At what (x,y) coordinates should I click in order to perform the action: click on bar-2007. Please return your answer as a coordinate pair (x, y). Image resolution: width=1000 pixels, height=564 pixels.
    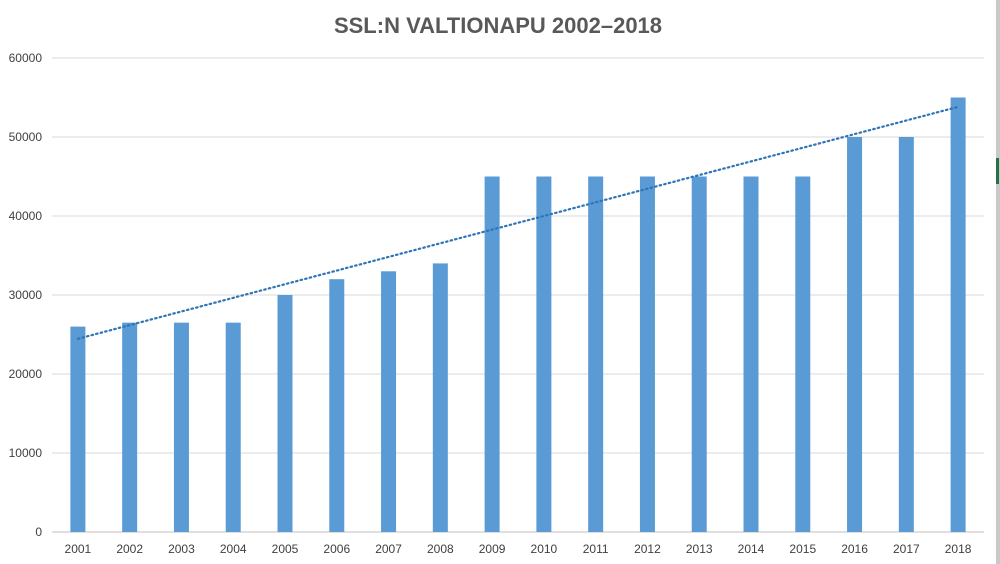
    Looking at the image, I should click on (389, 401).